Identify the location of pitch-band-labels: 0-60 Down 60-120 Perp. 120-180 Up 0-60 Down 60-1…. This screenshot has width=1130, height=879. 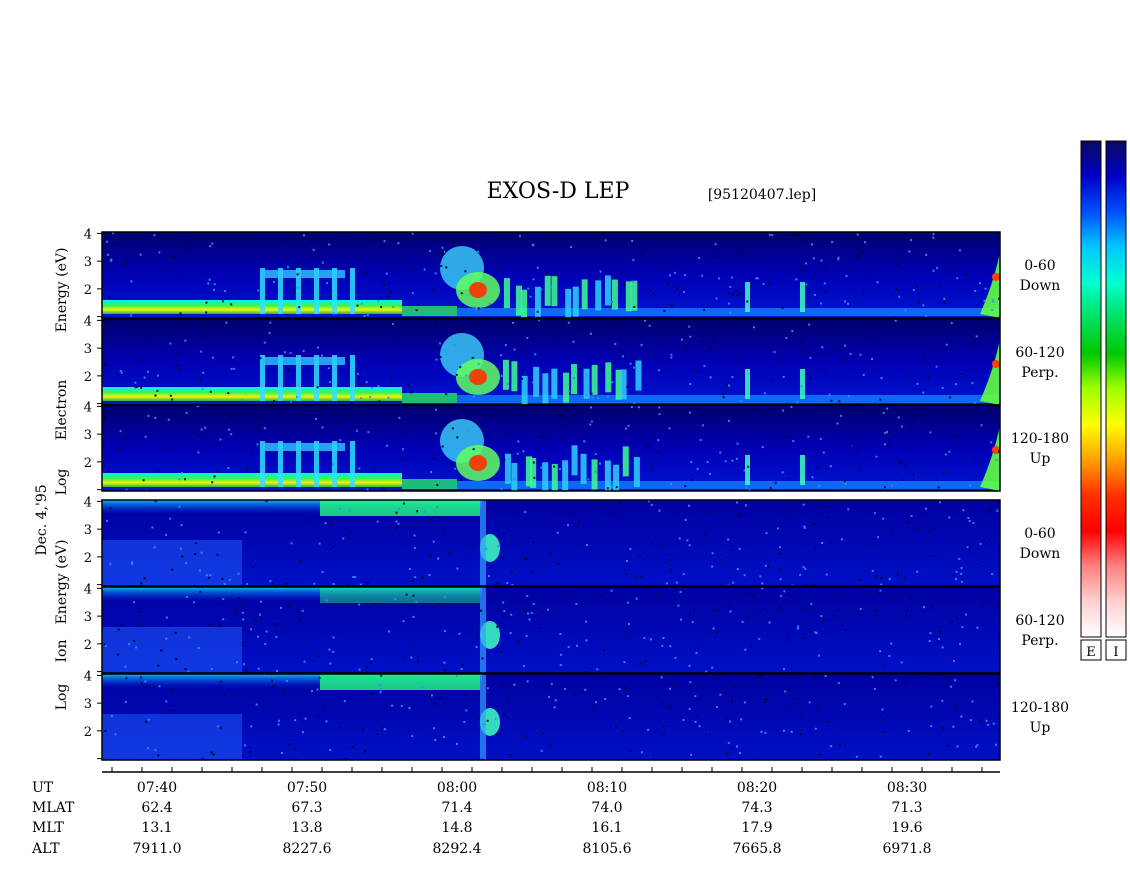
(1040, 497).